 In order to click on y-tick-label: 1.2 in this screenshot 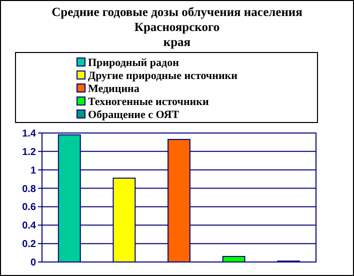, I will do `click(29, 152)`.